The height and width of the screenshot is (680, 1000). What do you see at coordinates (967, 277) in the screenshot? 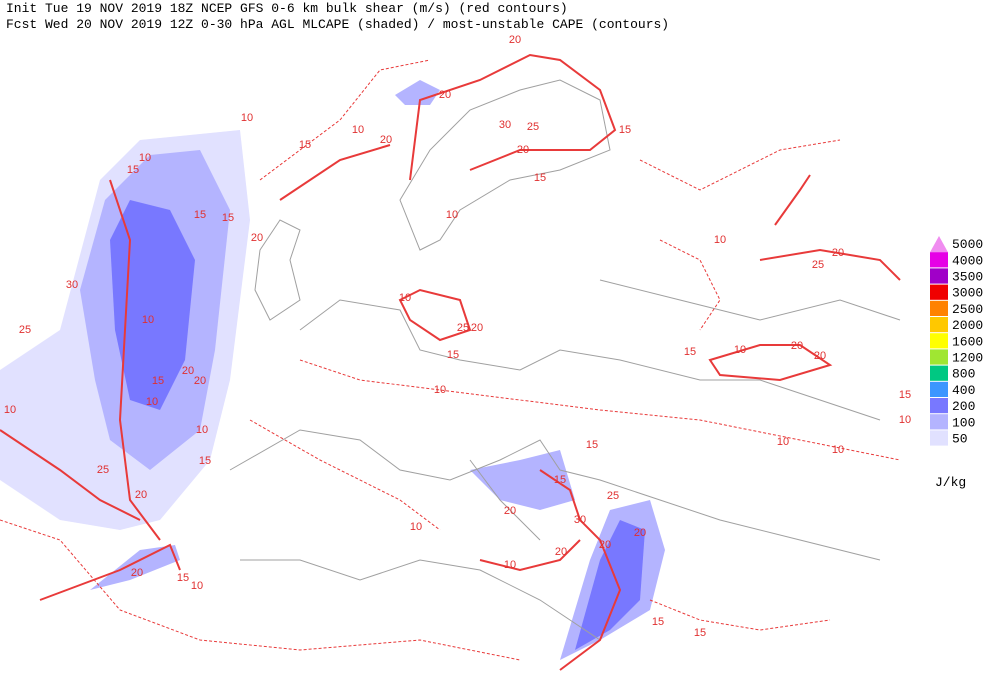
I see `legend-label: 3500` at bounding box center [967, 277].